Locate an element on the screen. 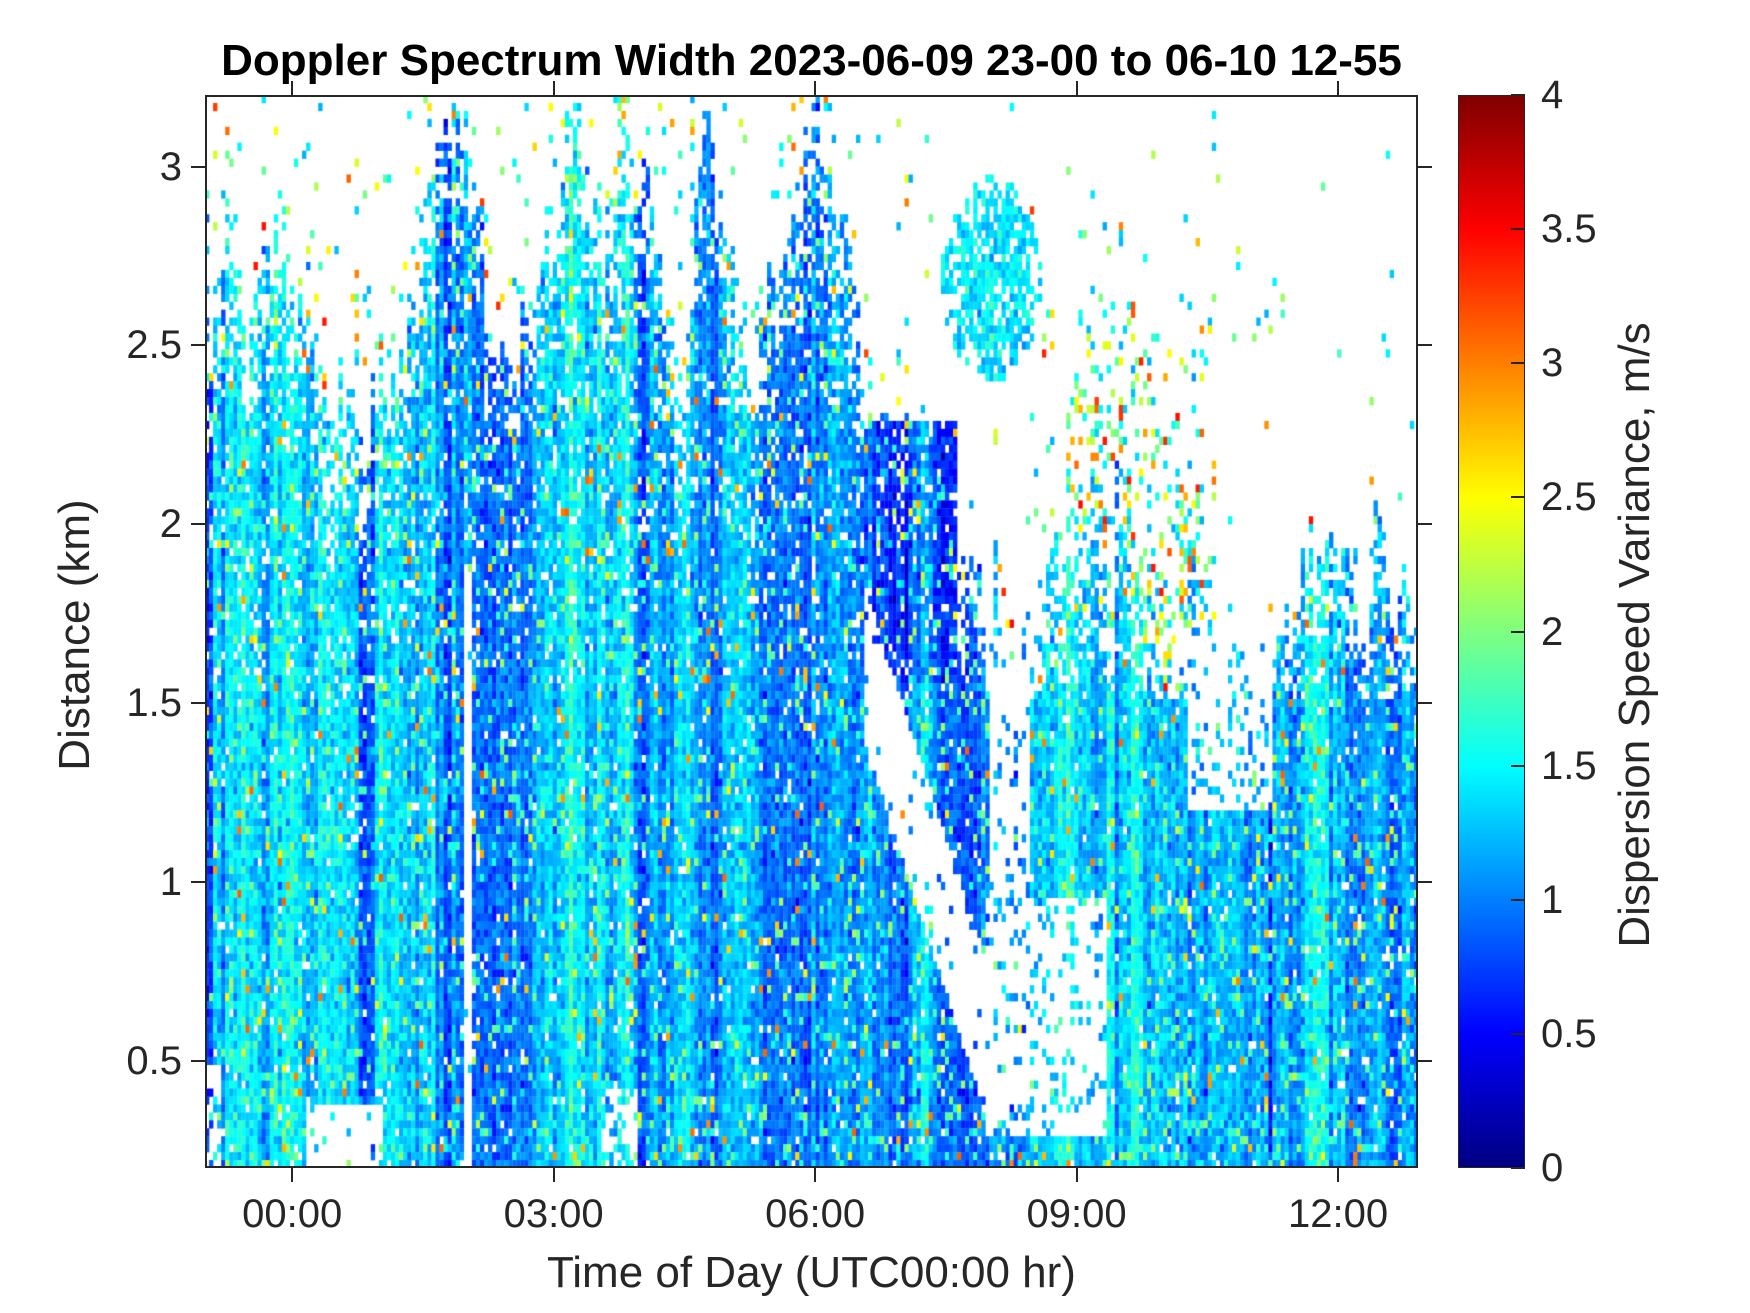 Image resolution: width=1750 pixels, height=1313 pixels. colorbar-label: Dispersion Speed Variance, m/s is located at coordinates (1634, 635).